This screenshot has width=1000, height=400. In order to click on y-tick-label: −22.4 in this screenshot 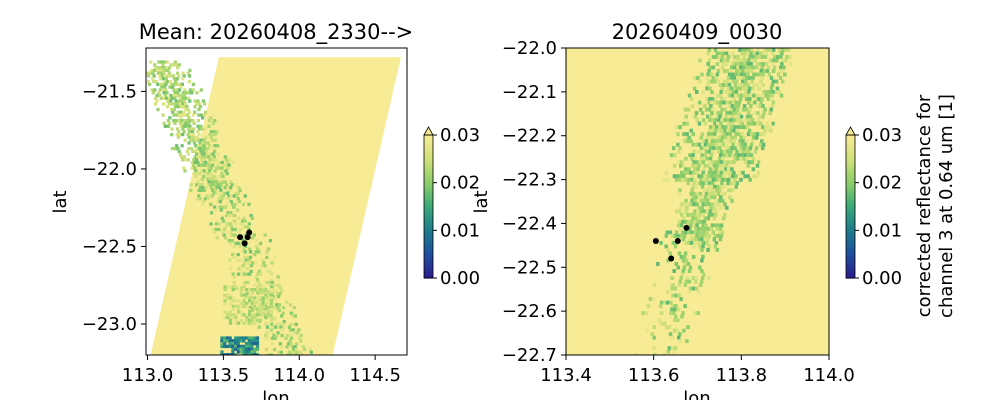, I will do `click(529, 223)`.